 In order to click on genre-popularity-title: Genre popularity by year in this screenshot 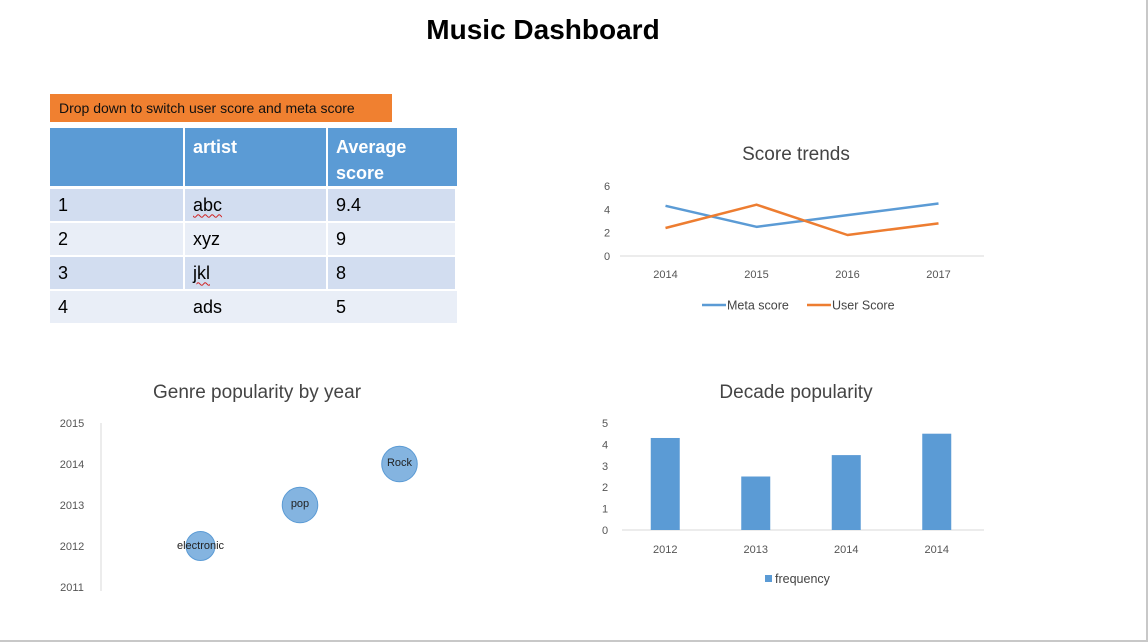, I will do `click(257, 392)`.